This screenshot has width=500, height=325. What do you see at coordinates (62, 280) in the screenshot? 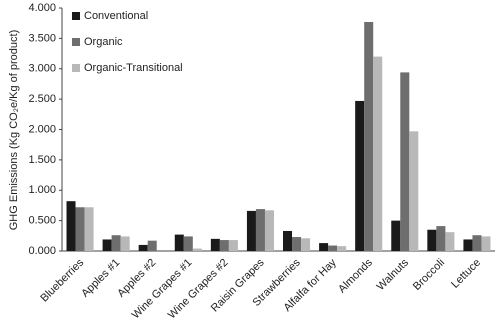
I see `x-tick-label: Blueberries` at bounding box center [62, 280].